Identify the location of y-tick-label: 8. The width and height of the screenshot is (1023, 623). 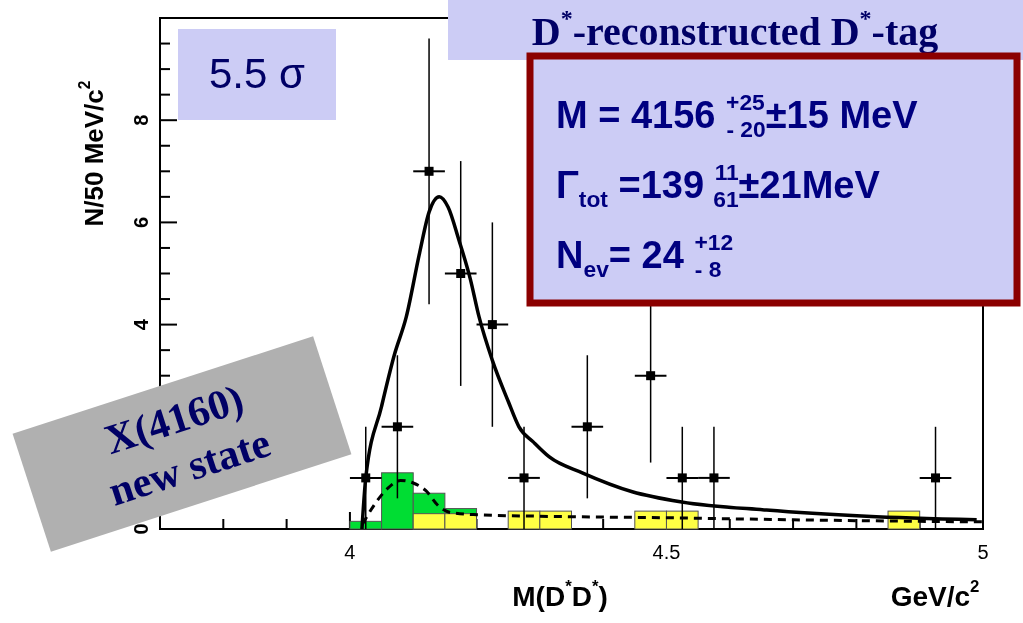
(141, 120).